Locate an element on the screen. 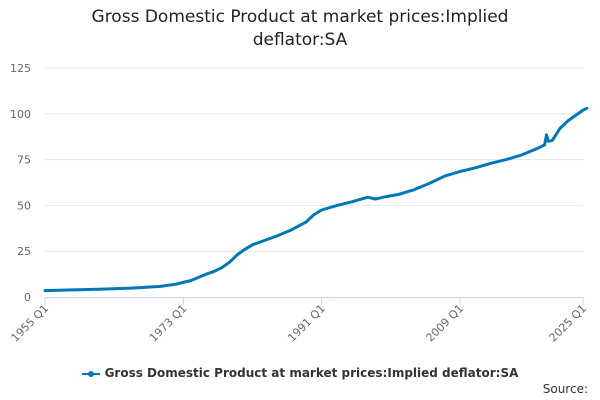 The image size is (600, 400). x-tick-label: 2025 Q1 is located at coordinates (568, 323).